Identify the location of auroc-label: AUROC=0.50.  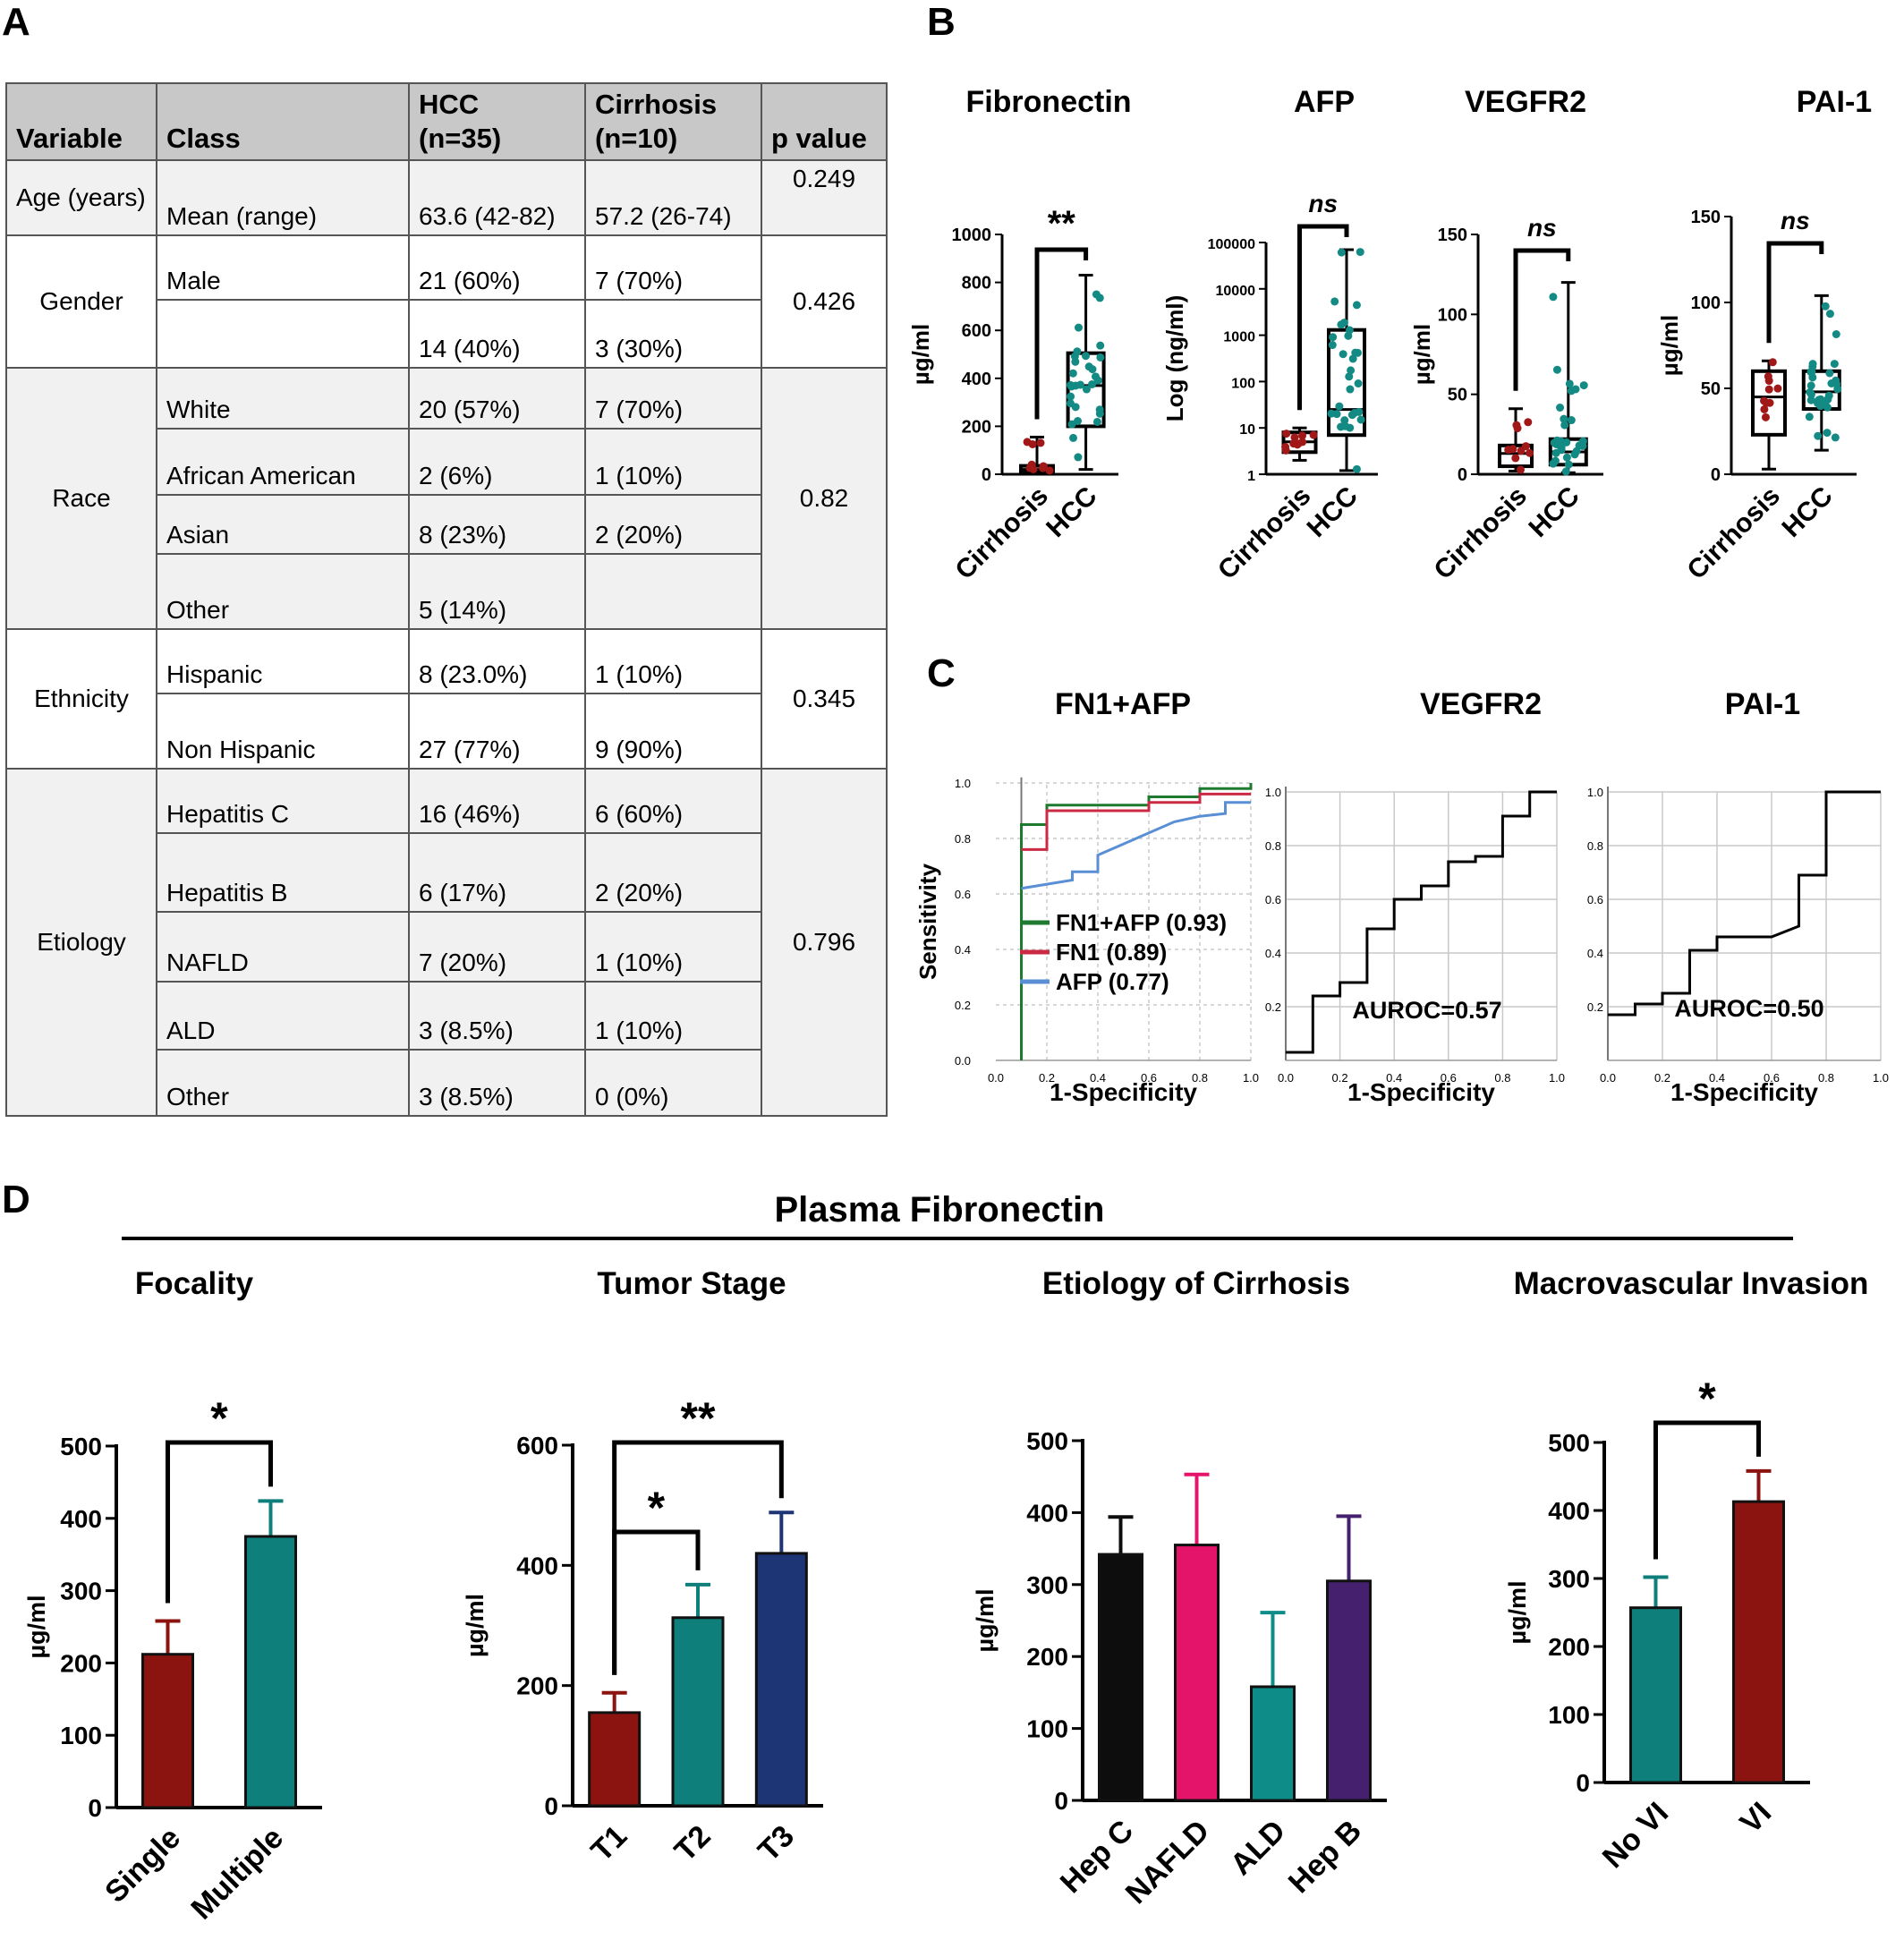
(1748, 1009).